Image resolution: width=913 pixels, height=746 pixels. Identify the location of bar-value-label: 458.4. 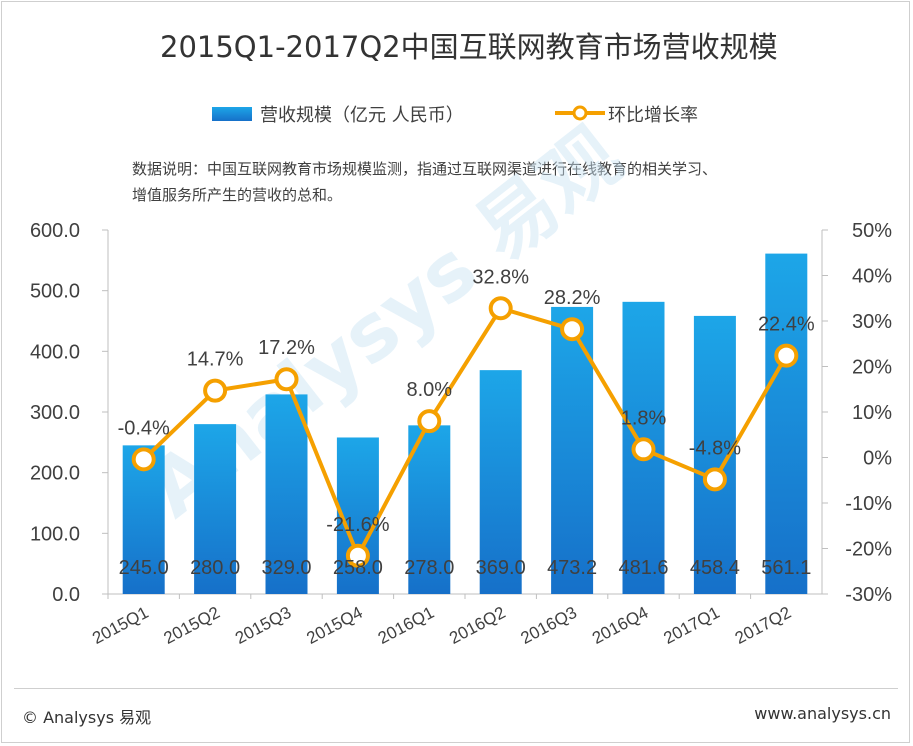
(715, 568).